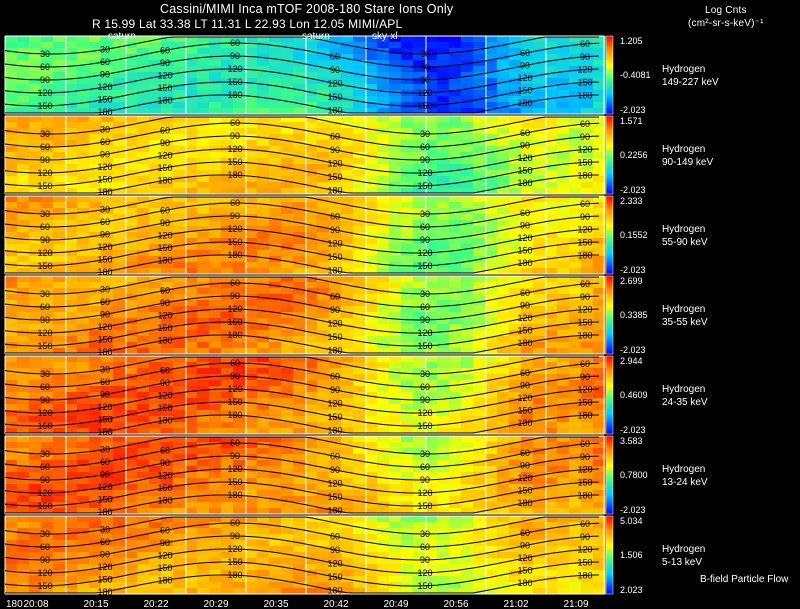  Describe the element at coordinates (105, 129) in the screenshot. I see `contour-label: 30` at that location.